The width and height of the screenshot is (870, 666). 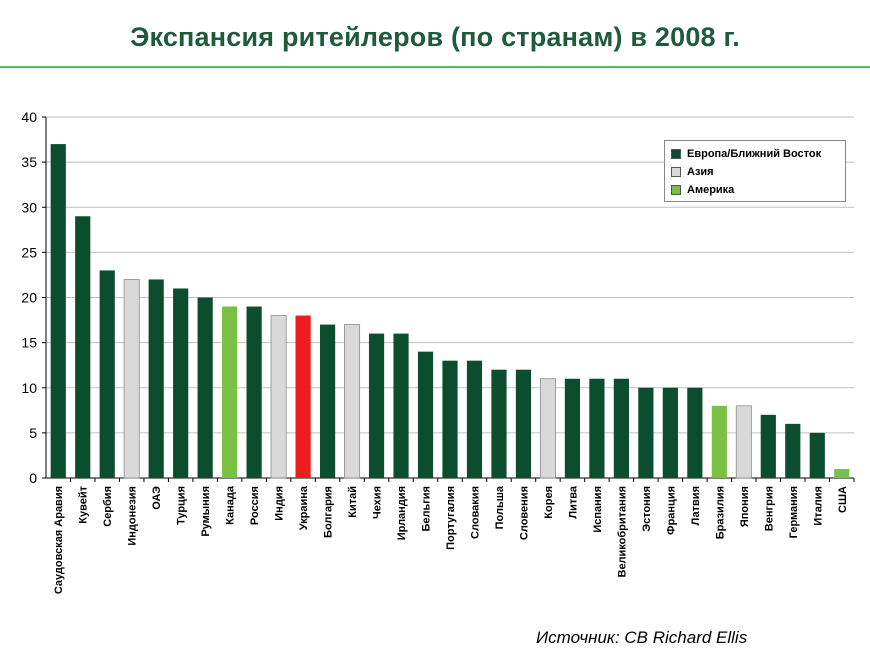 I want to click on x-tick-label: Венгрия, so click(x=769, y=508).